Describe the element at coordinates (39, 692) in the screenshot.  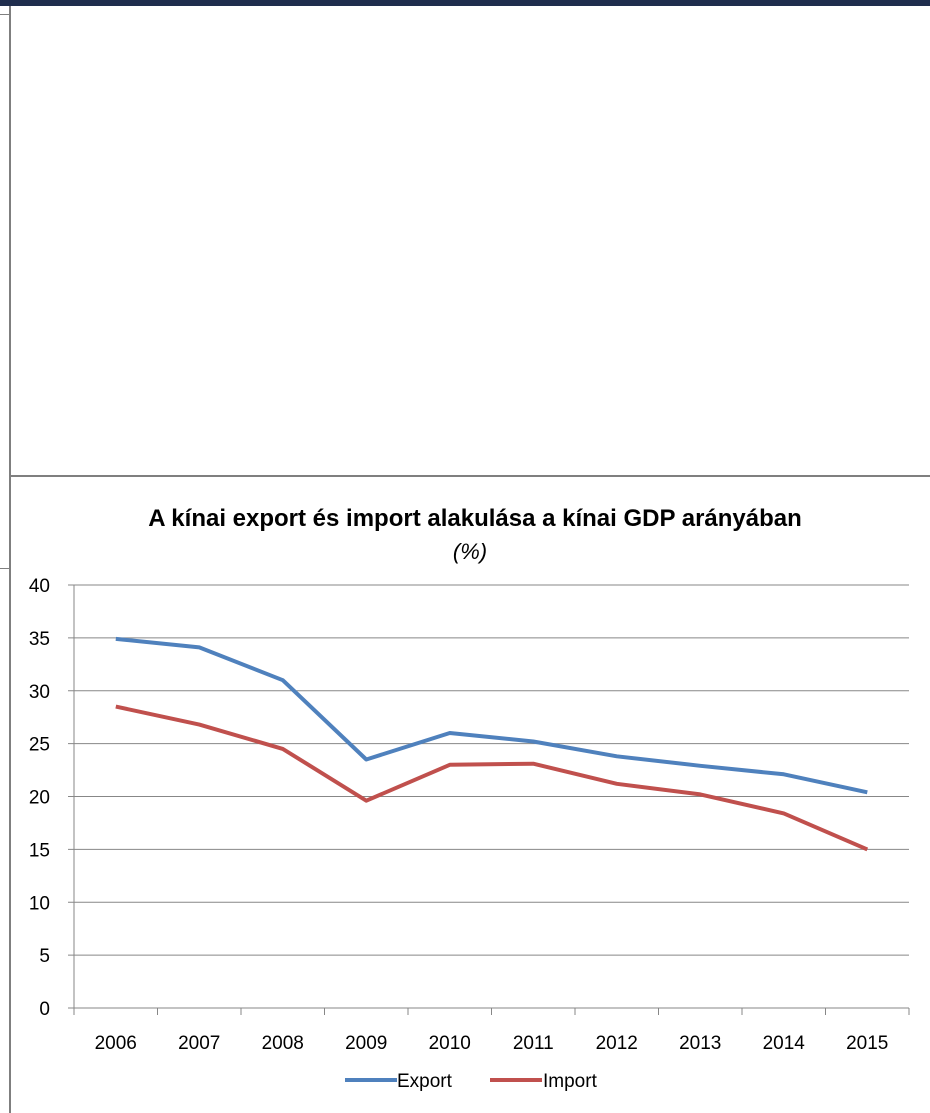
I see `y-tick-label: 30` at that location.